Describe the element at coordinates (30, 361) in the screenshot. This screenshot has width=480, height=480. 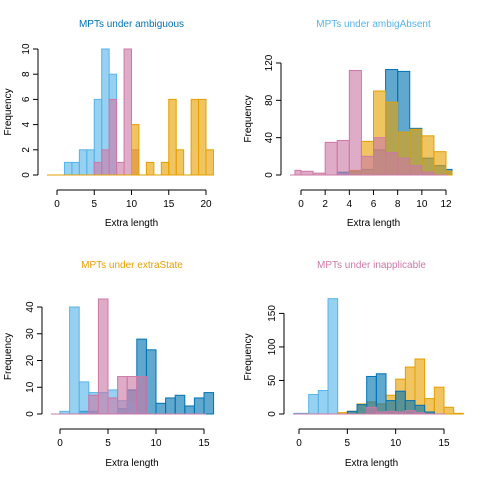
I see `y-tick-label: 20` at that location.